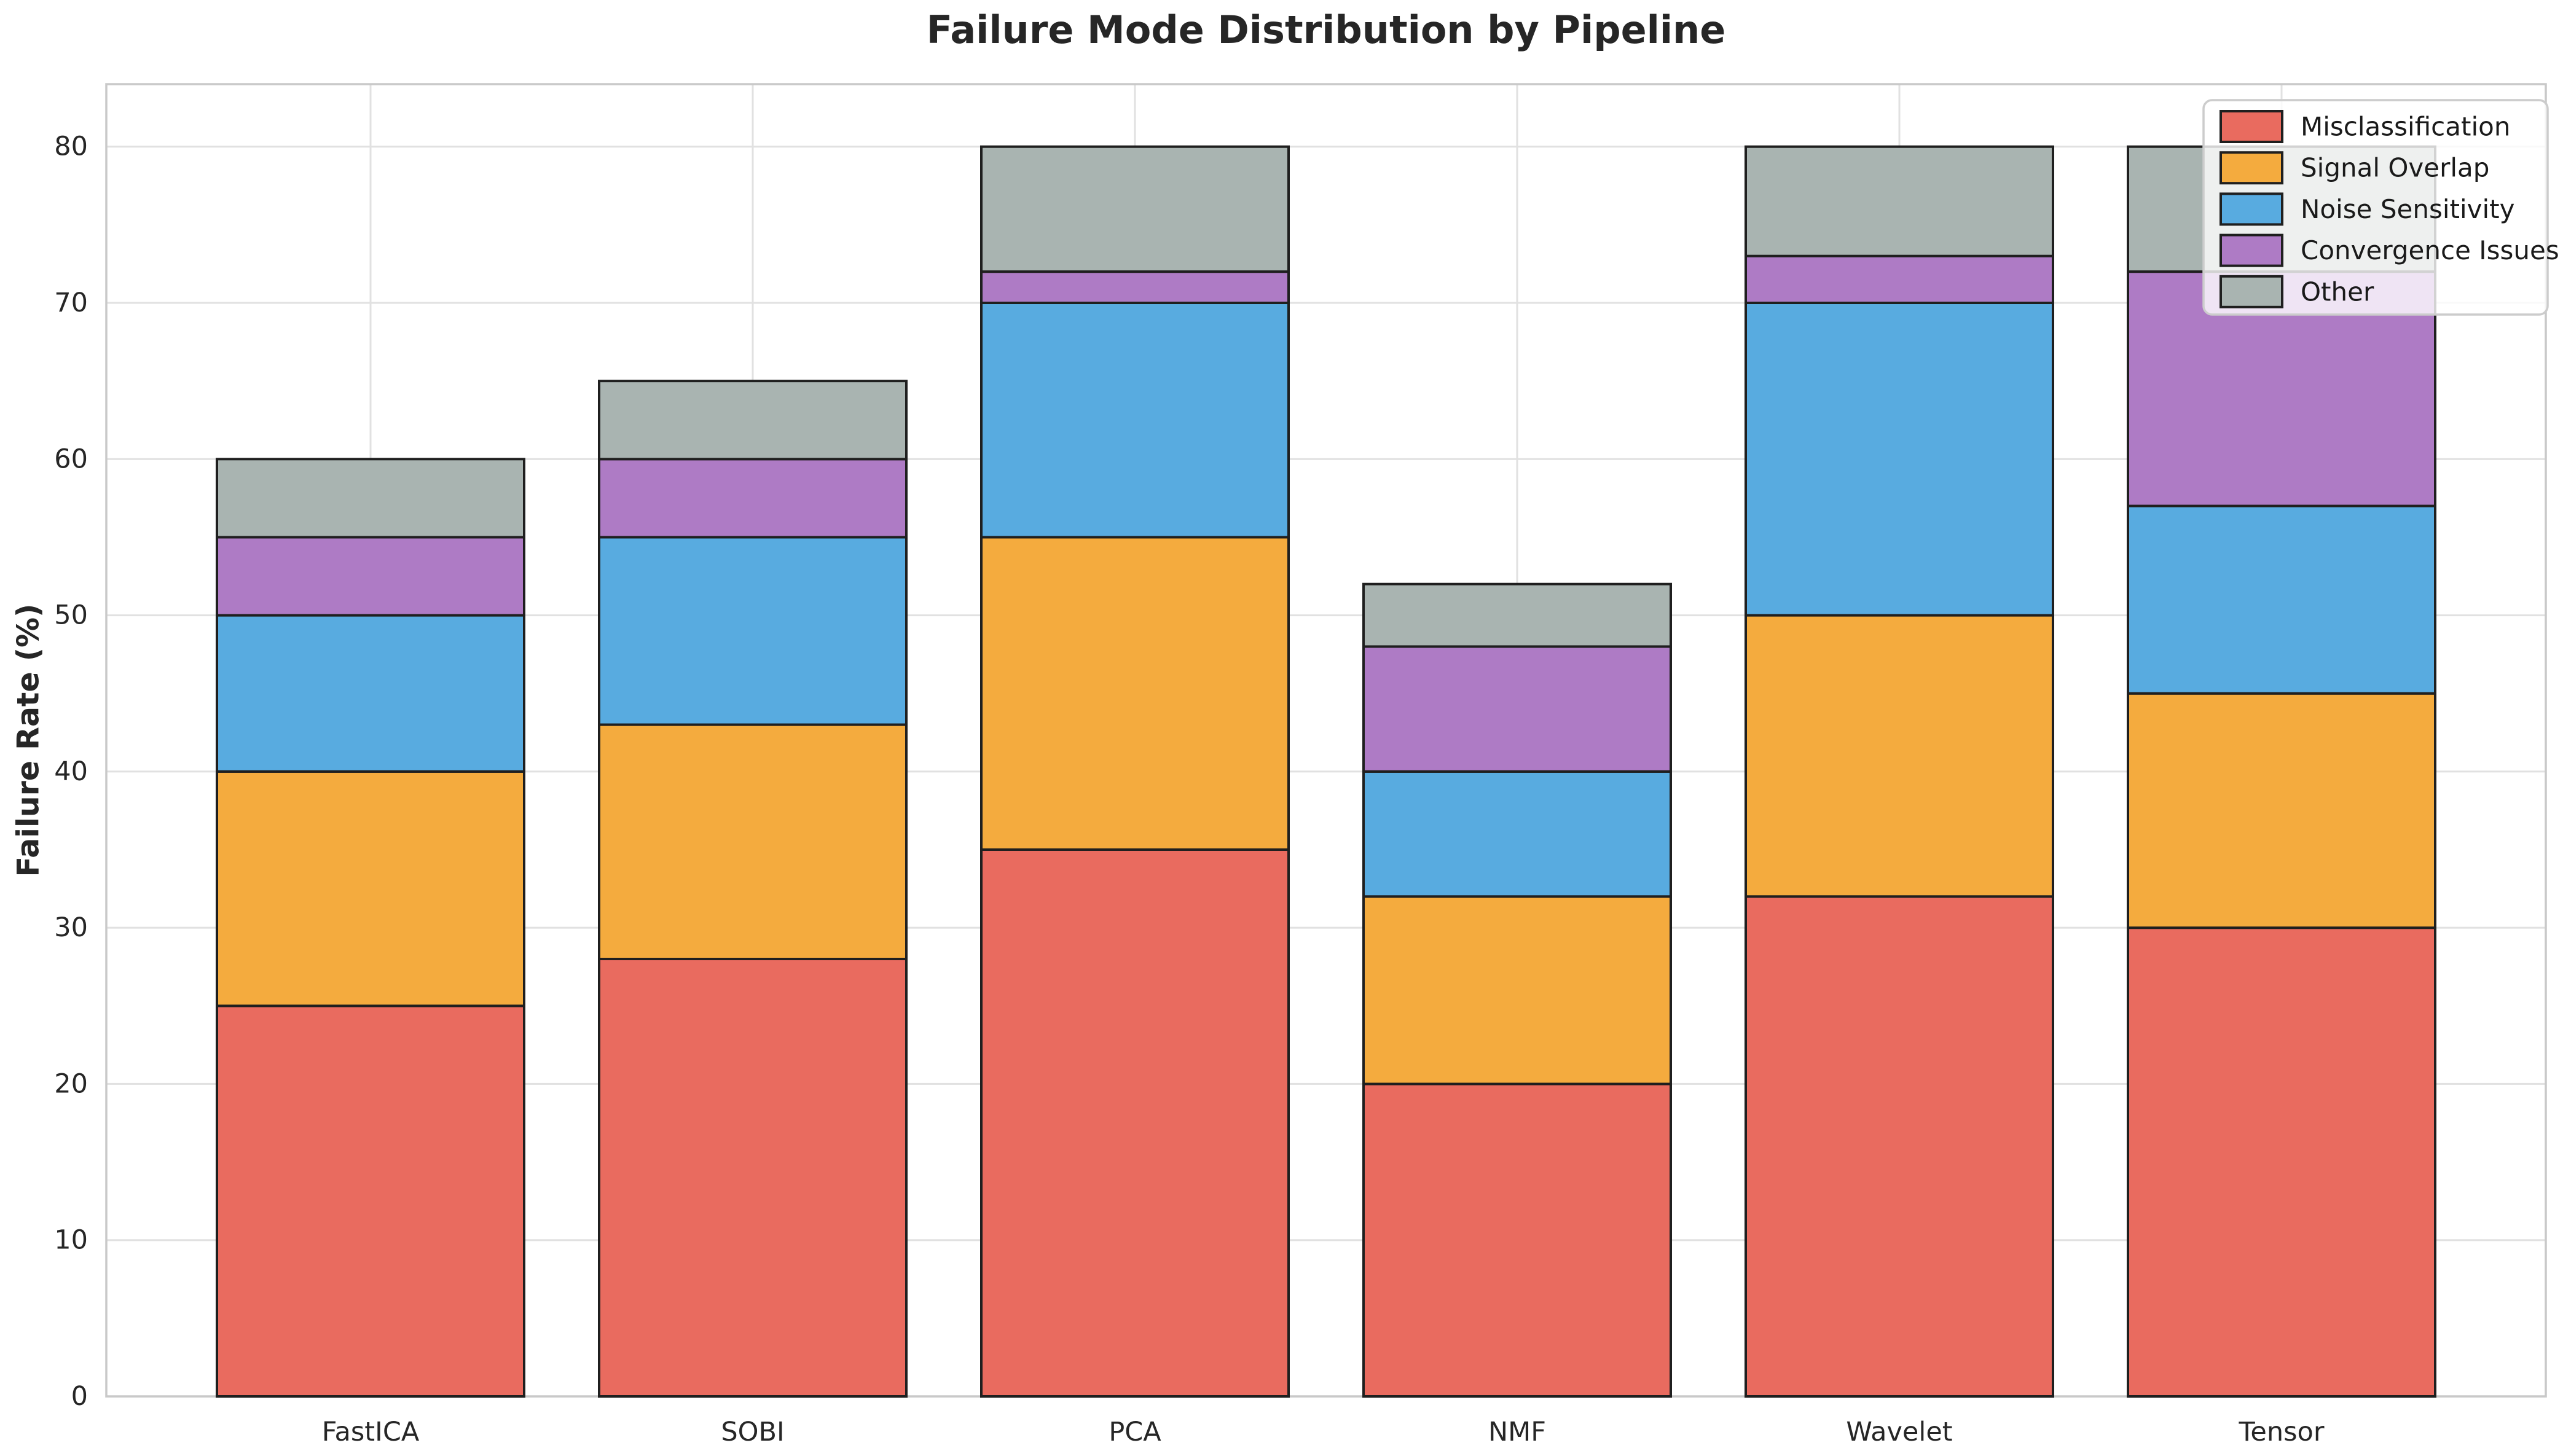 The width and height of the screenshot is (2563, 1456). I want to click on y-tick-label: 20, so click(71, 1083).